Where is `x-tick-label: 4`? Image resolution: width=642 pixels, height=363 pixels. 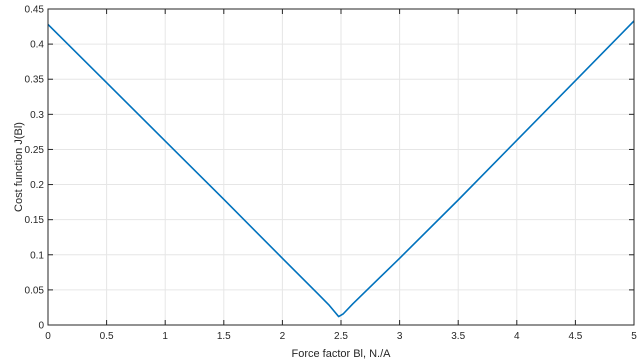
x-tick-label: 4 is located at coordinates (517, 336).